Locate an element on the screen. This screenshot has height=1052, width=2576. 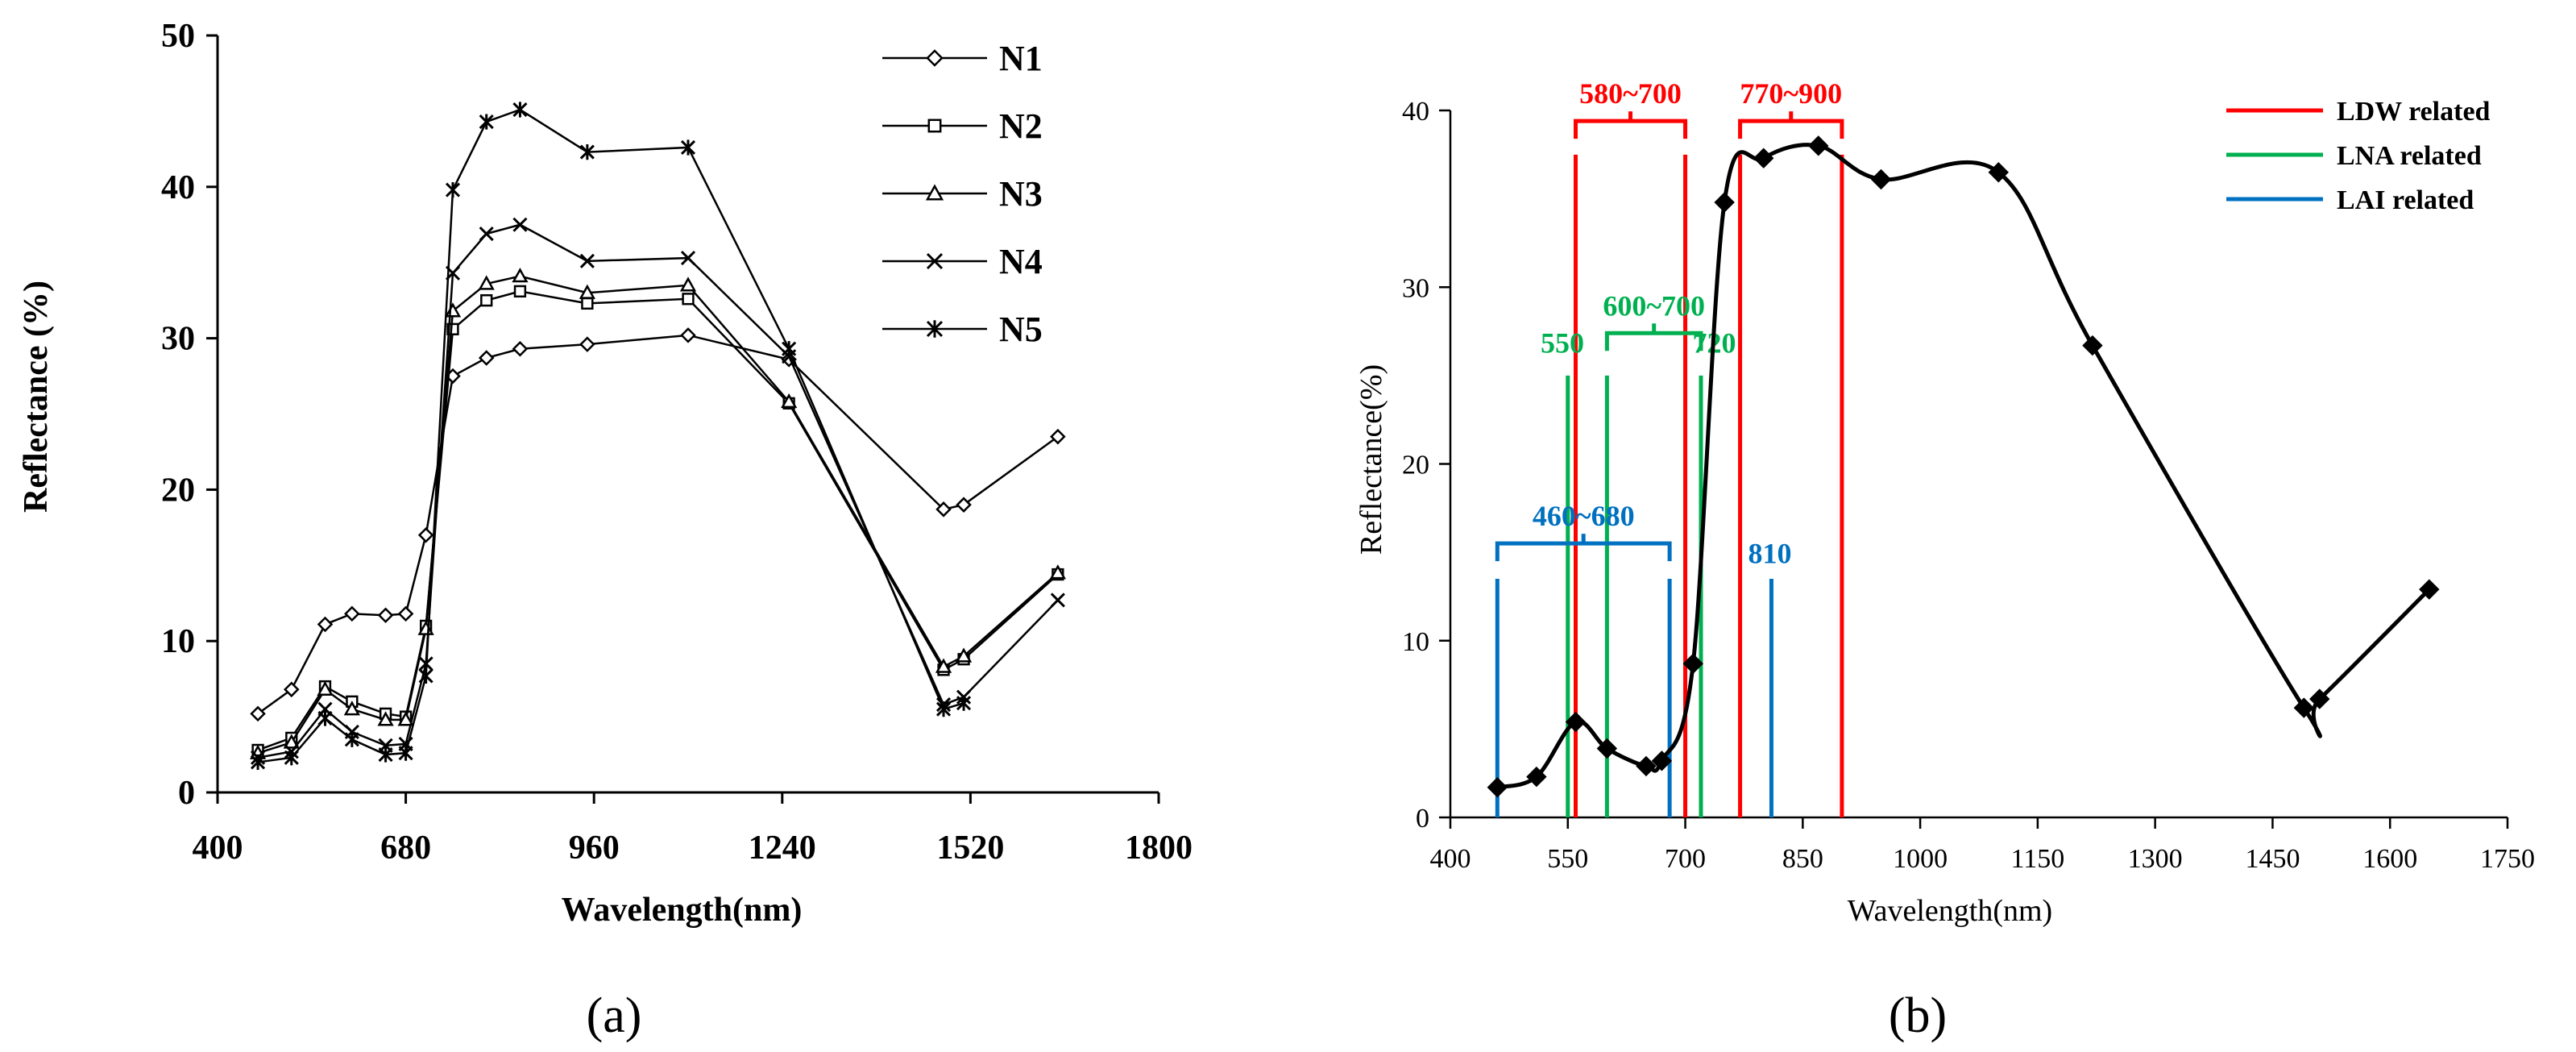
panel-b-bracket-label: 600~700 is located at coordinates (1654, 306).